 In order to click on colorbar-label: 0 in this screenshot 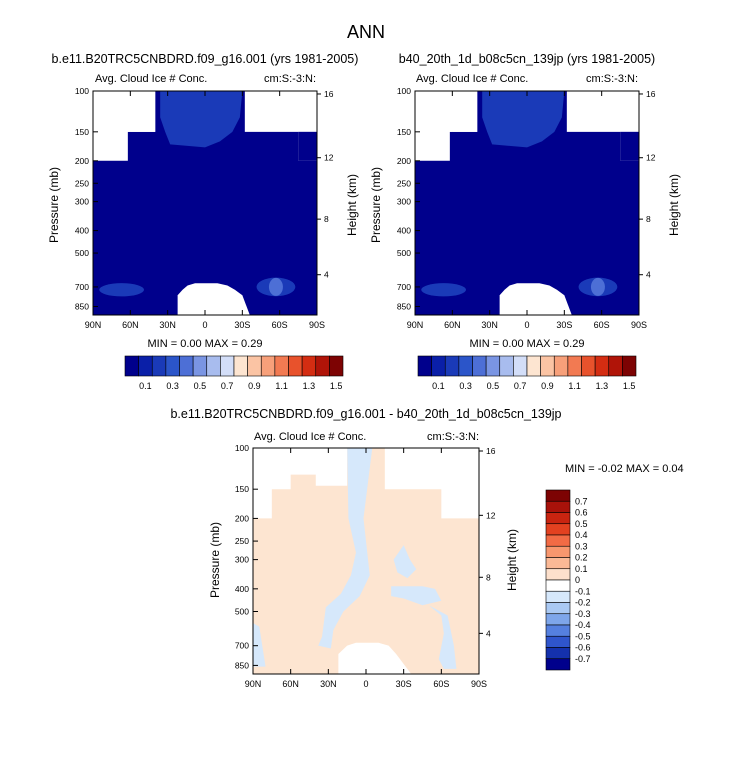, I will do `click(577, 580)`.